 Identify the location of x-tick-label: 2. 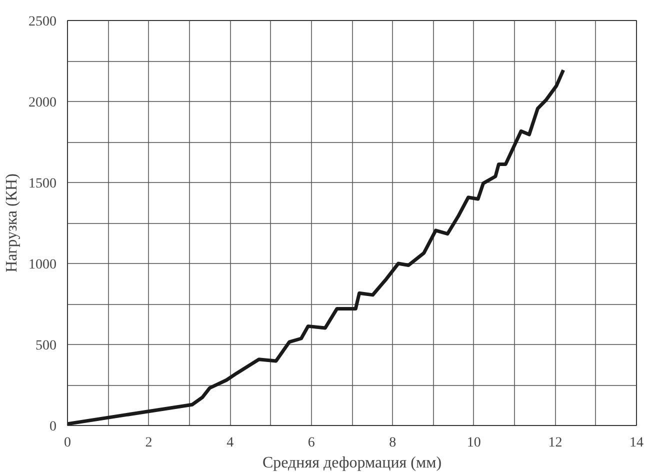
(148, 443).